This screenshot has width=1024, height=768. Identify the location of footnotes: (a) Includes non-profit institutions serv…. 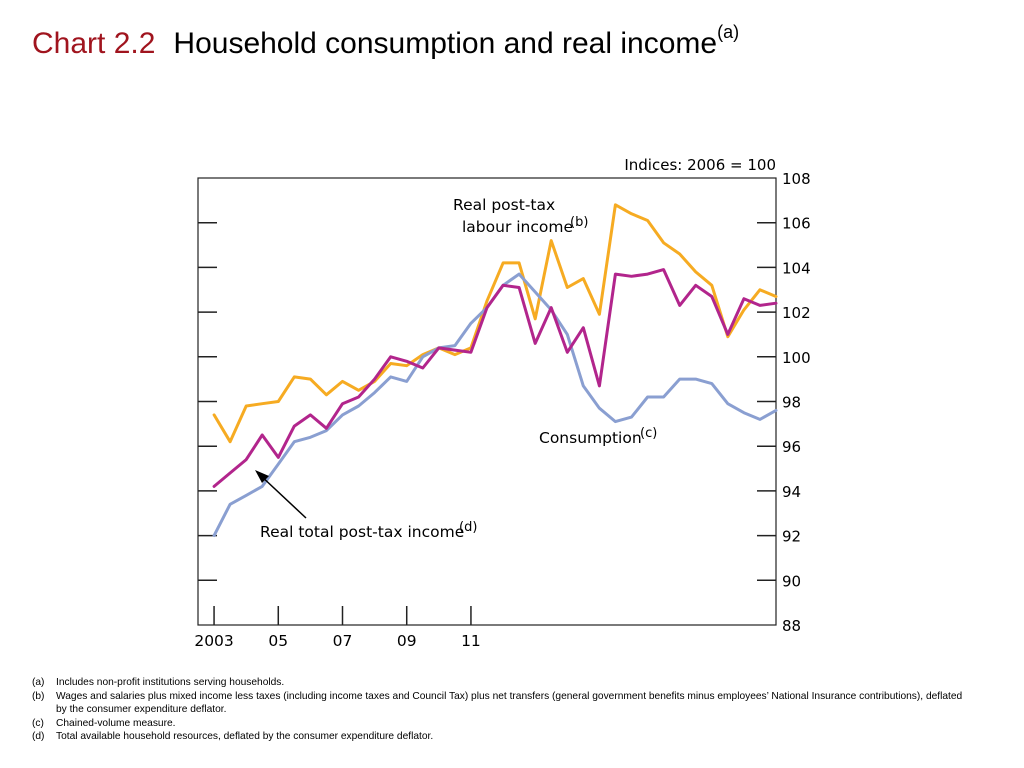
(502, 710).